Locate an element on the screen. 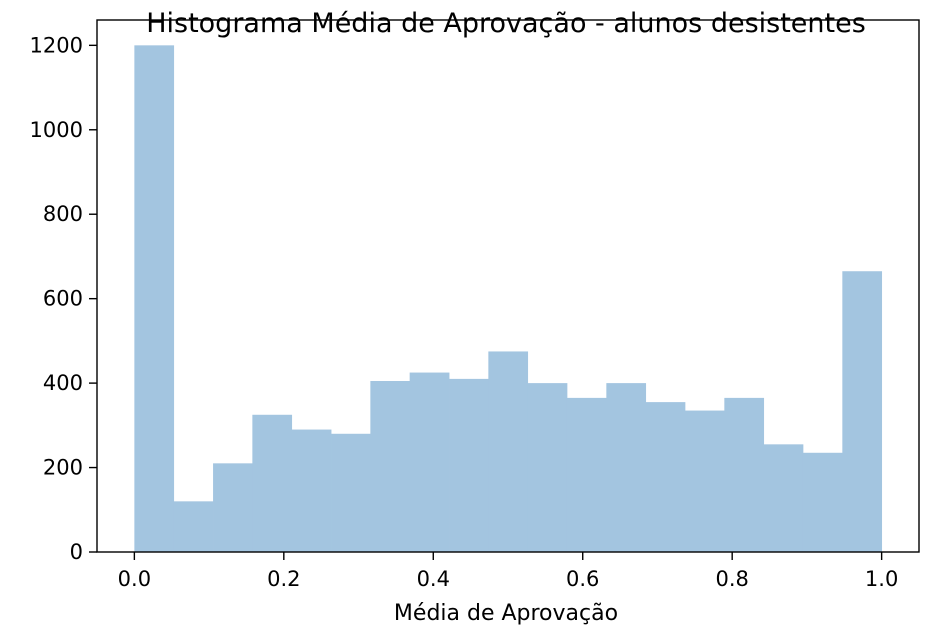 This screenshot has height=642, width=944. y-tick-label: 600 is located at coordinates (63, 299).